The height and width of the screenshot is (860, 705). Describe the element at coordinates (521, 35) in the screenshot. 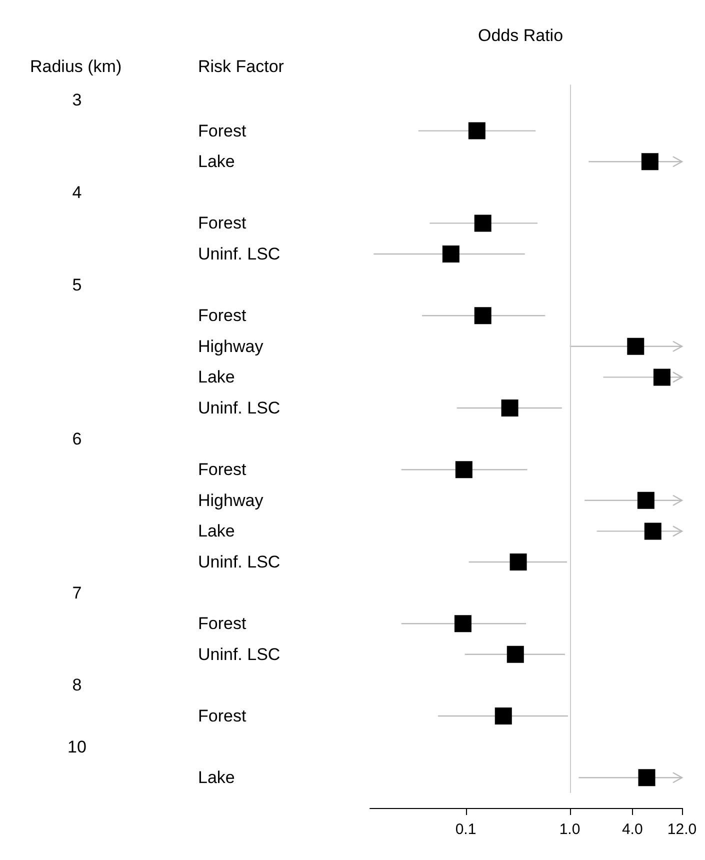

I see `x-axis-title: Odds Ratio` at that location.